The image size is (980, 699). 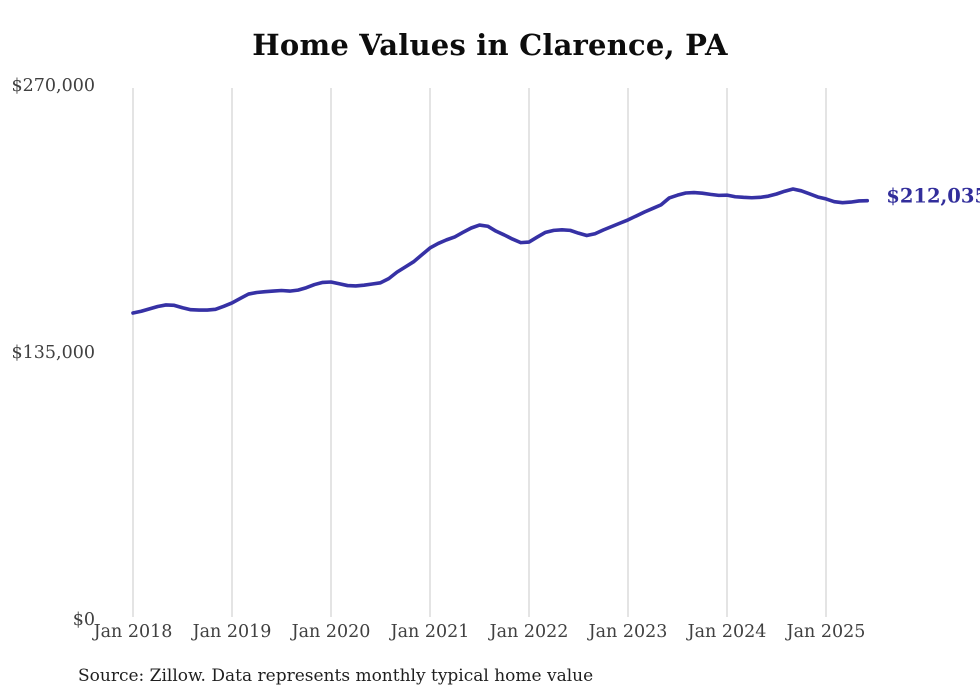 What do you see at coordinates (83, 620) in the screenshot?
I see `y-axis-tick-label: $0` at bounding box center [83, 620].